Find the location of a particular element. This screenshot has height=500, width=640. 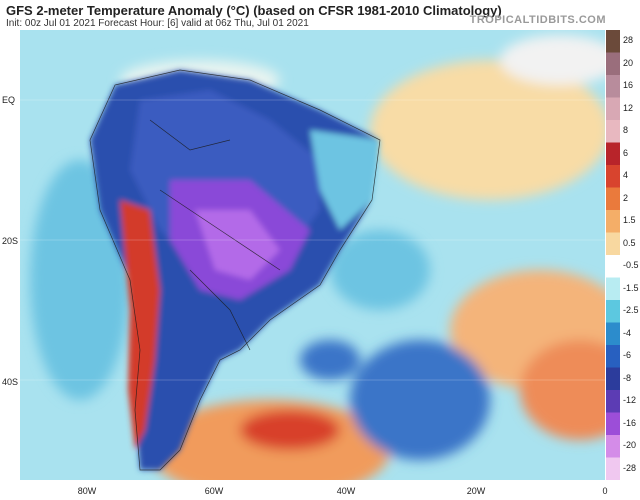

lat-label-40s: 40S is located at coordinates (10, 382).